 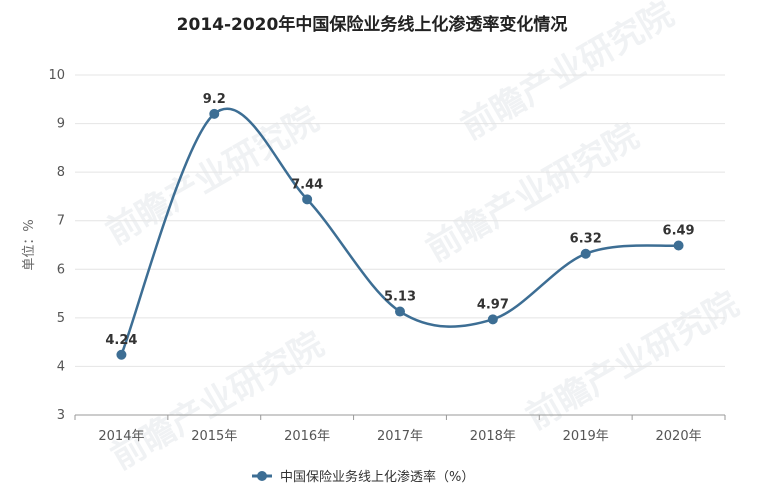 I want to click on y-tick-label: 5, so click(x=61, y=318).